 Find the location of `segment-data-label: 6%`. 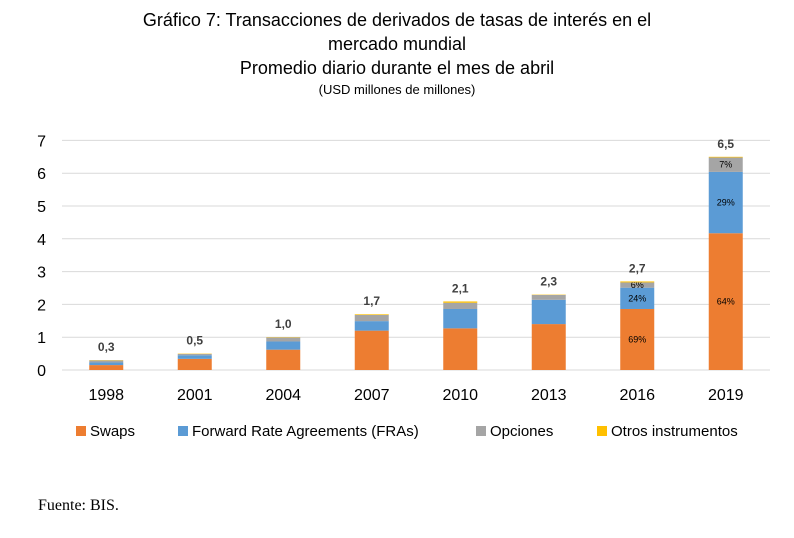

segment-data-label: 6% is located at coordinates (637, 285).